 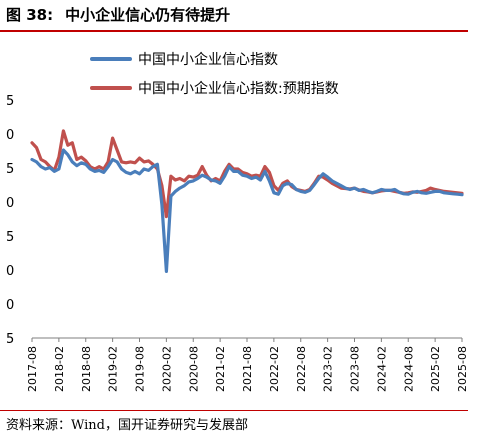 I want to click on x-tick-label: 2023-02, so click(x=328, y=369).